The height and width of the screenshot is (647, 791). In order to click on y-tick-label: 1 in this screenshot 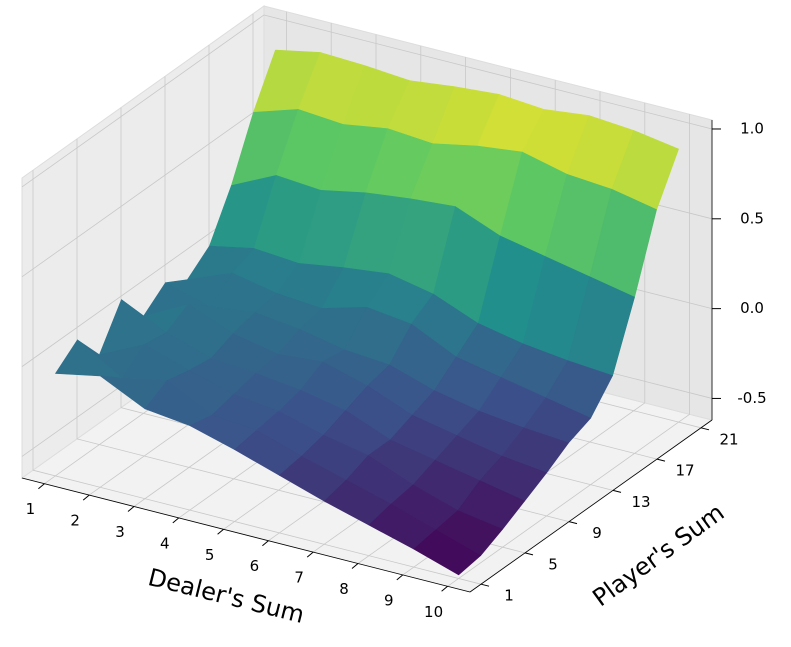, I will do `click(509, 596)`.